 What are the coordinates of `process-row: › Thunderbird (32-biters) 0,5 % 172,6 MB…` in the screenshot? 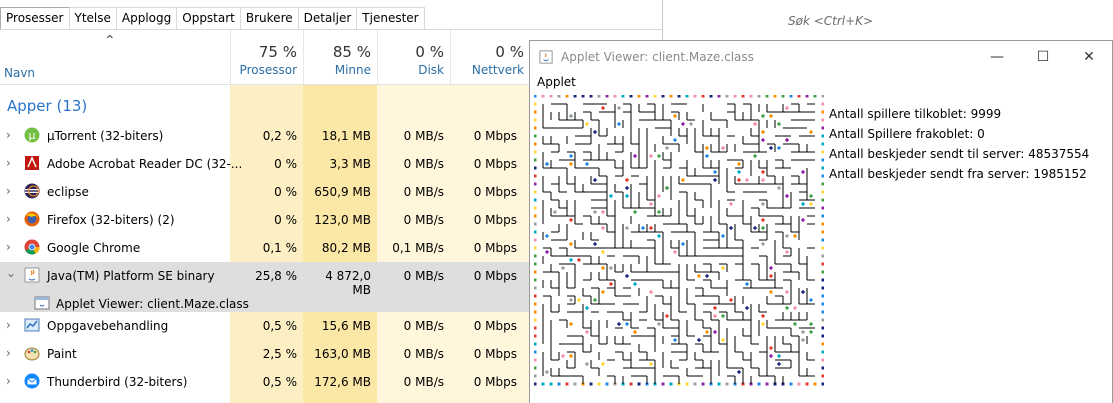 It's located at (265, 382).